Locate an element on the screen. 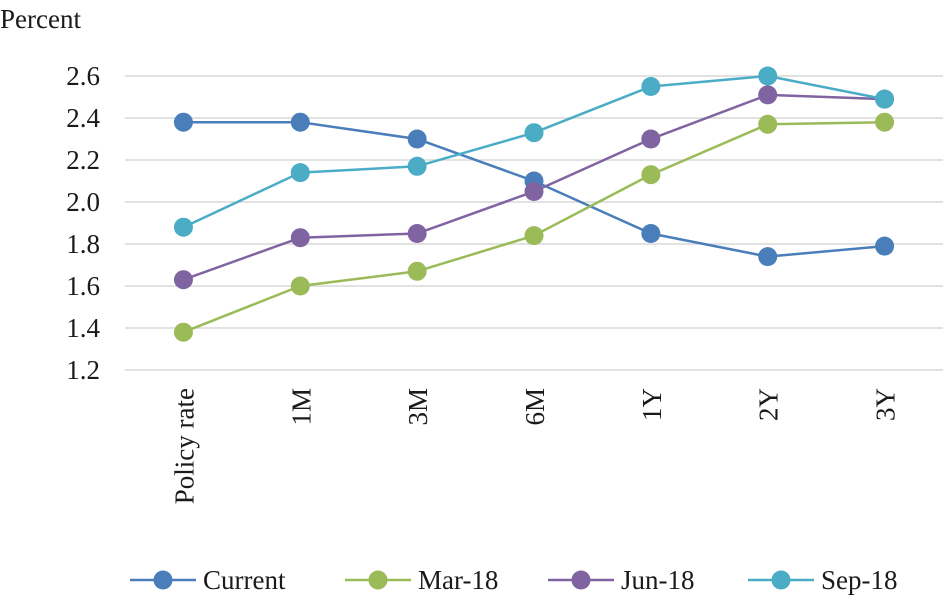 This screenshot has width=943, height=598. legend: Current Mar-18 Jun-18 Sep-18 is located at coordinates (514, 580).